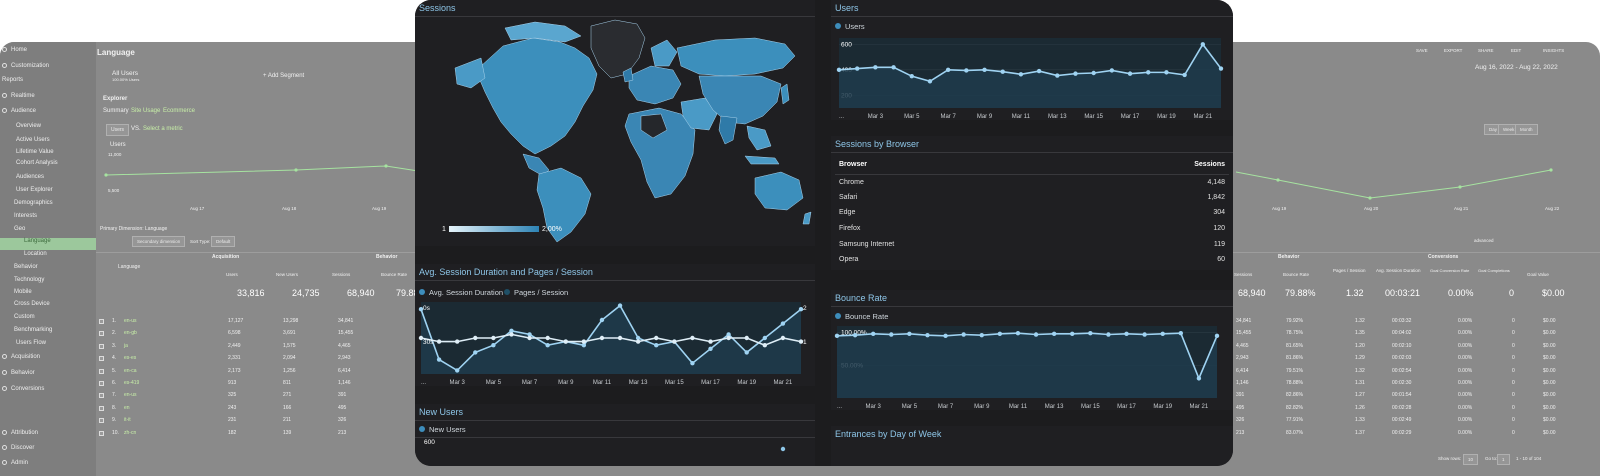 The height and width of the screenshot is (476, 1600). Describe the element at coordinates (1154, 165) in the screenshot. I see `col-sessions: Sessions` at that location.